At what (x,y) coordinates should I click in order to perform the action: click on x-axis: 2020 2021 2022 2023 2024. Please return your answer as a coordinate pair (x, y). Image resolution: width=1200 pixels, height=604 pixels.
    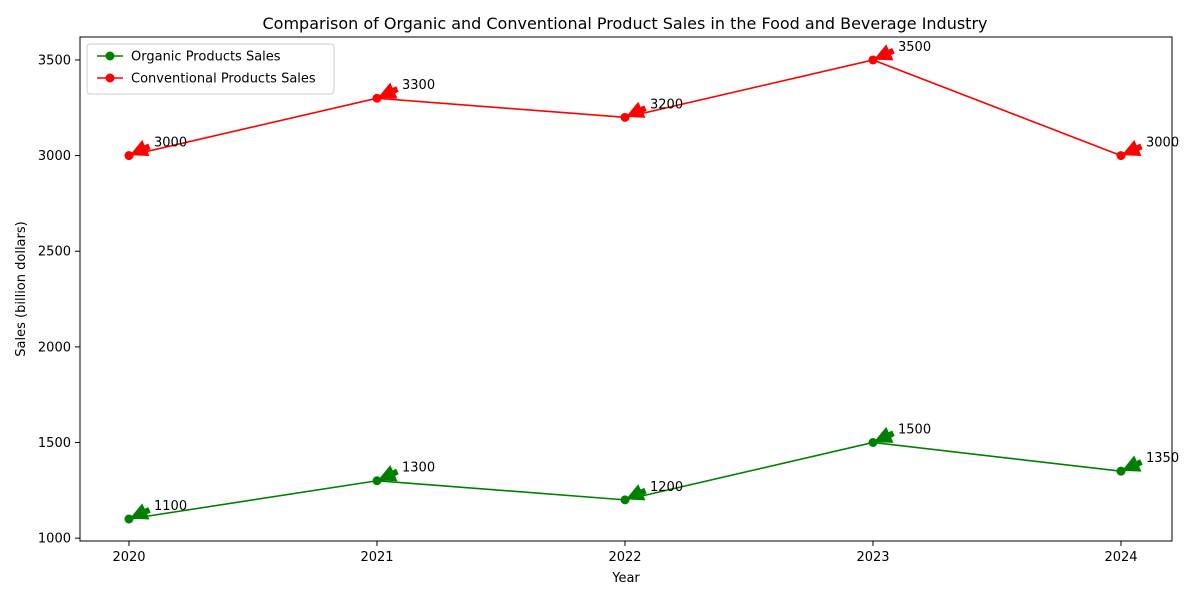
    Looking at the image, I should click on (625, 553).